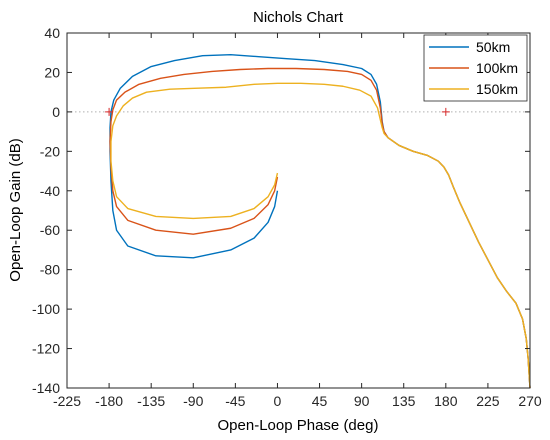 This screenshot has width=550, height=440. What do you see at coordinates (488, 401) in the screenshot?
I see `x-tick-label: 225` at bounding box center [488, 401].